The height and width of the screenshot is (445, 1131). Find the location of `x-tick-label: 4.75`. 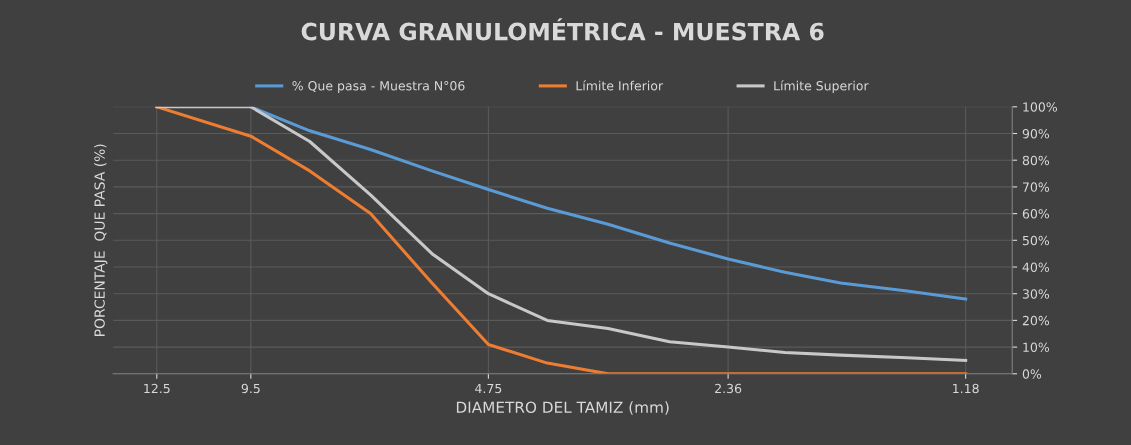

x-tick-label: 4.75 is located at coordinates (488, 388).